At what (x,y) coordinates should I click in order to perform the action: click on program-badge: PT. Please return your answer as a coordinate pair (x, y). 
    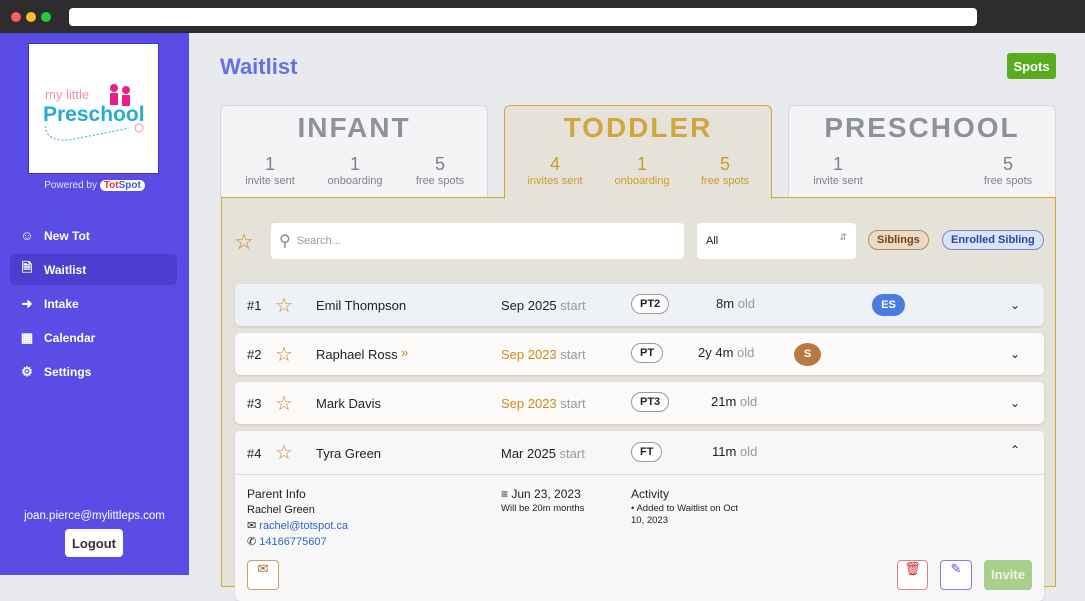
    Looking at the image, I should click on (647, 353).